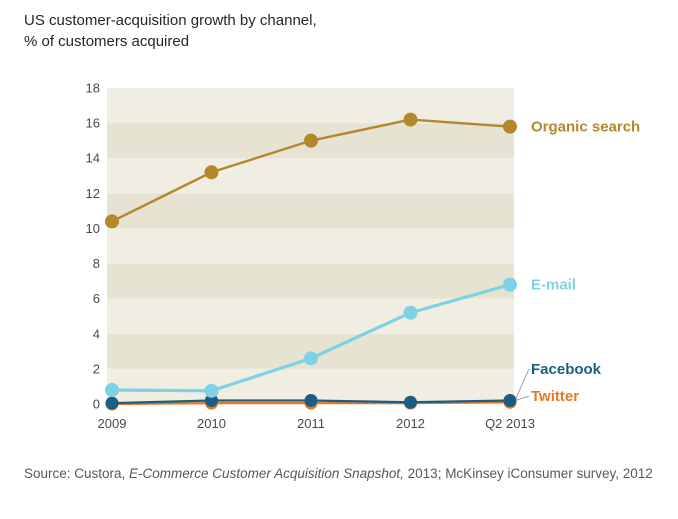  What do you see at coordinates (555, 396) in the screenshot?
I see `series-label-twitter: Twitter` at bounding box center [555, 396].